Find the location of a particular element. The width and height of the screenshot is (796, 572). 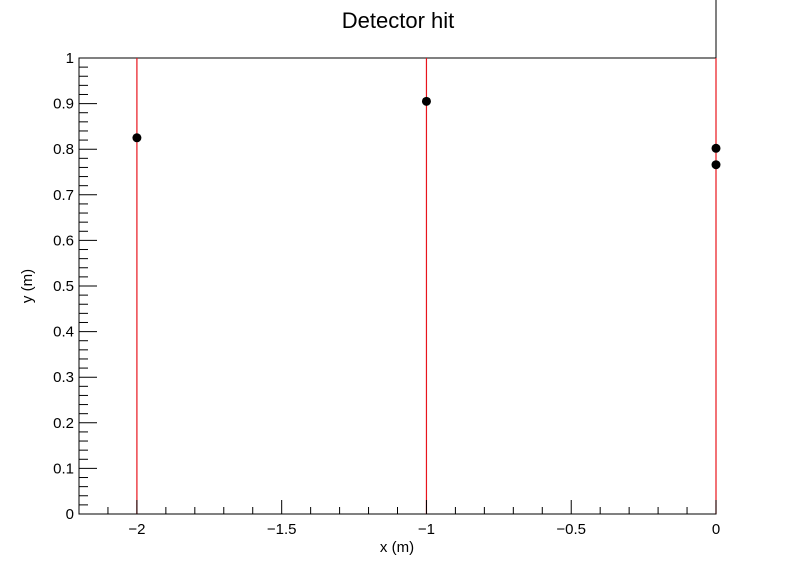

y-axis-label: y (m) is located at coordinates (27, 286).